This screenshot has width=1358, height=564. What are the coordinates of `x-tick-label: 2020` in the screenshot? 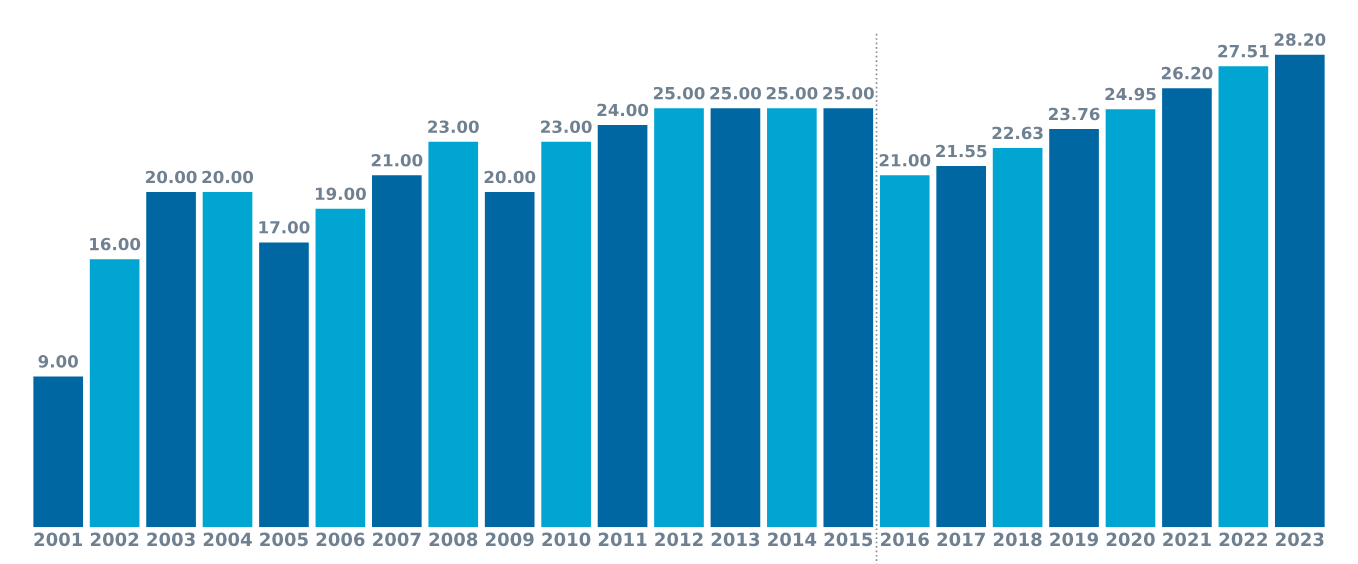 It's located at (1130, 539).